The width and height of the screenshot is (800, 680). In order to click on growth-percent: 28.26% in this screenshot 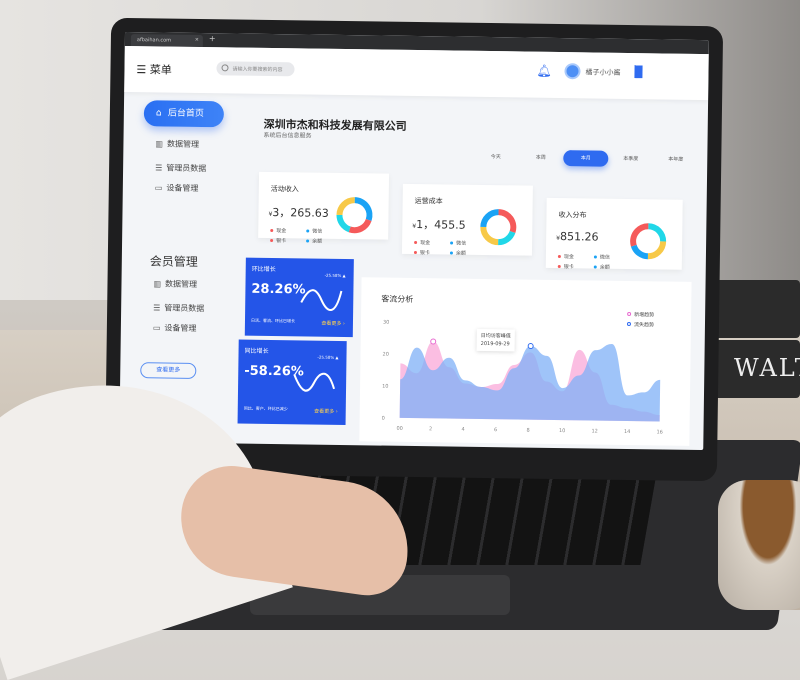, I will do `click(278, 289)`.